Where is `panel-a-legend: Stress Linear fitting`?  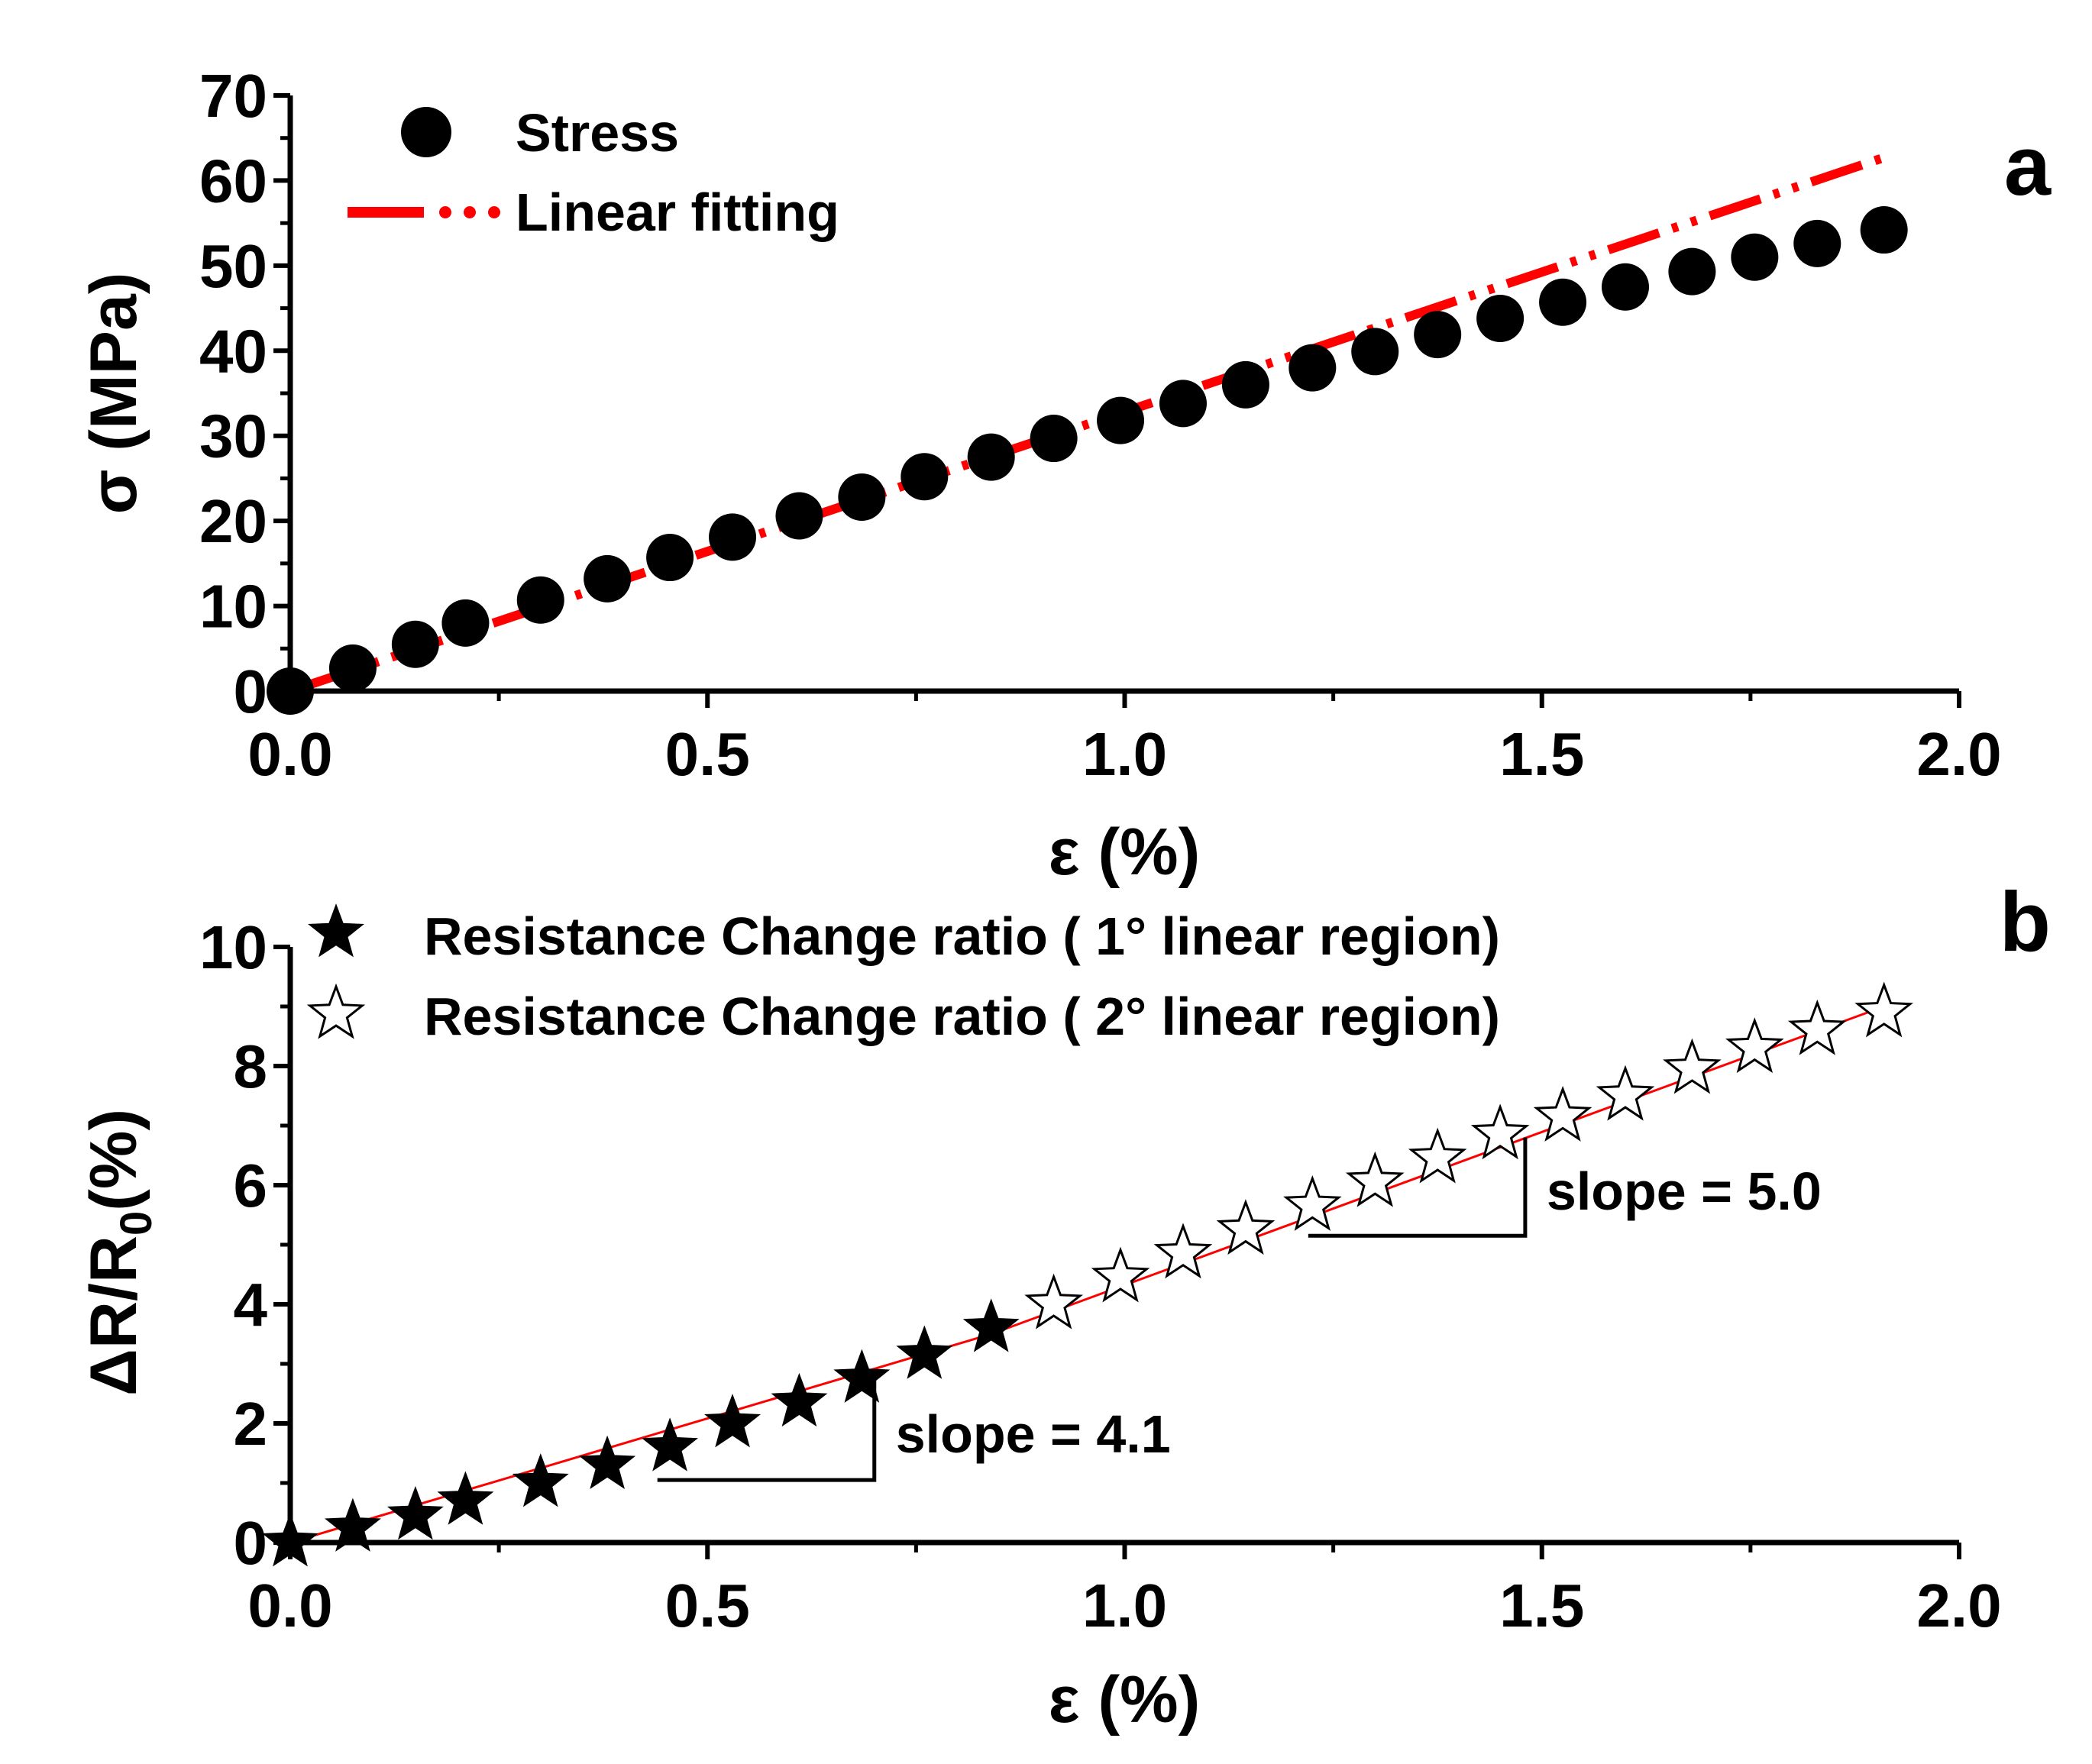 panel-a-legend: Stress Linear fitting is located at coordinates (593, 172).